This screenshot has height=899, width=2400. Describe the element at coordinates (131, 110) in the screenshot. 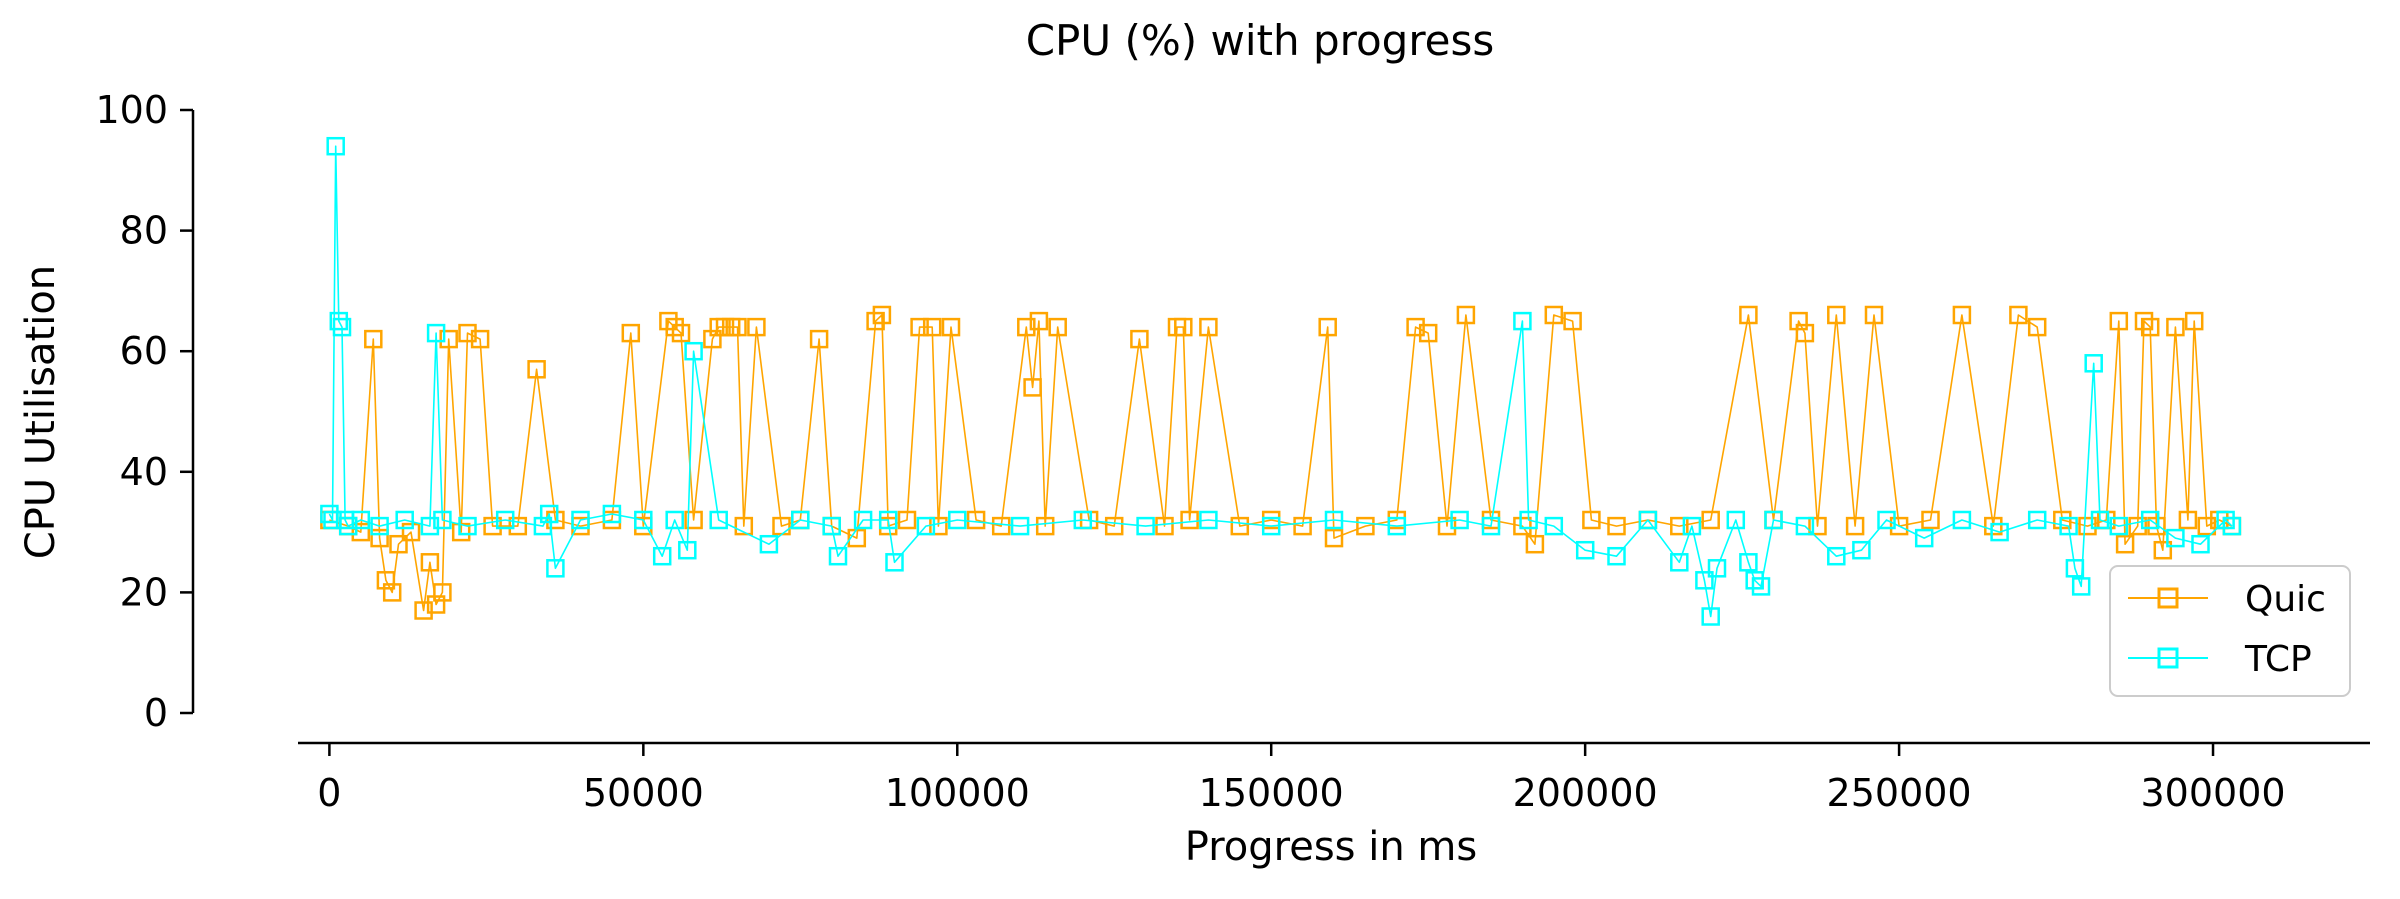

I see `y-tick-label: 100` at that location.